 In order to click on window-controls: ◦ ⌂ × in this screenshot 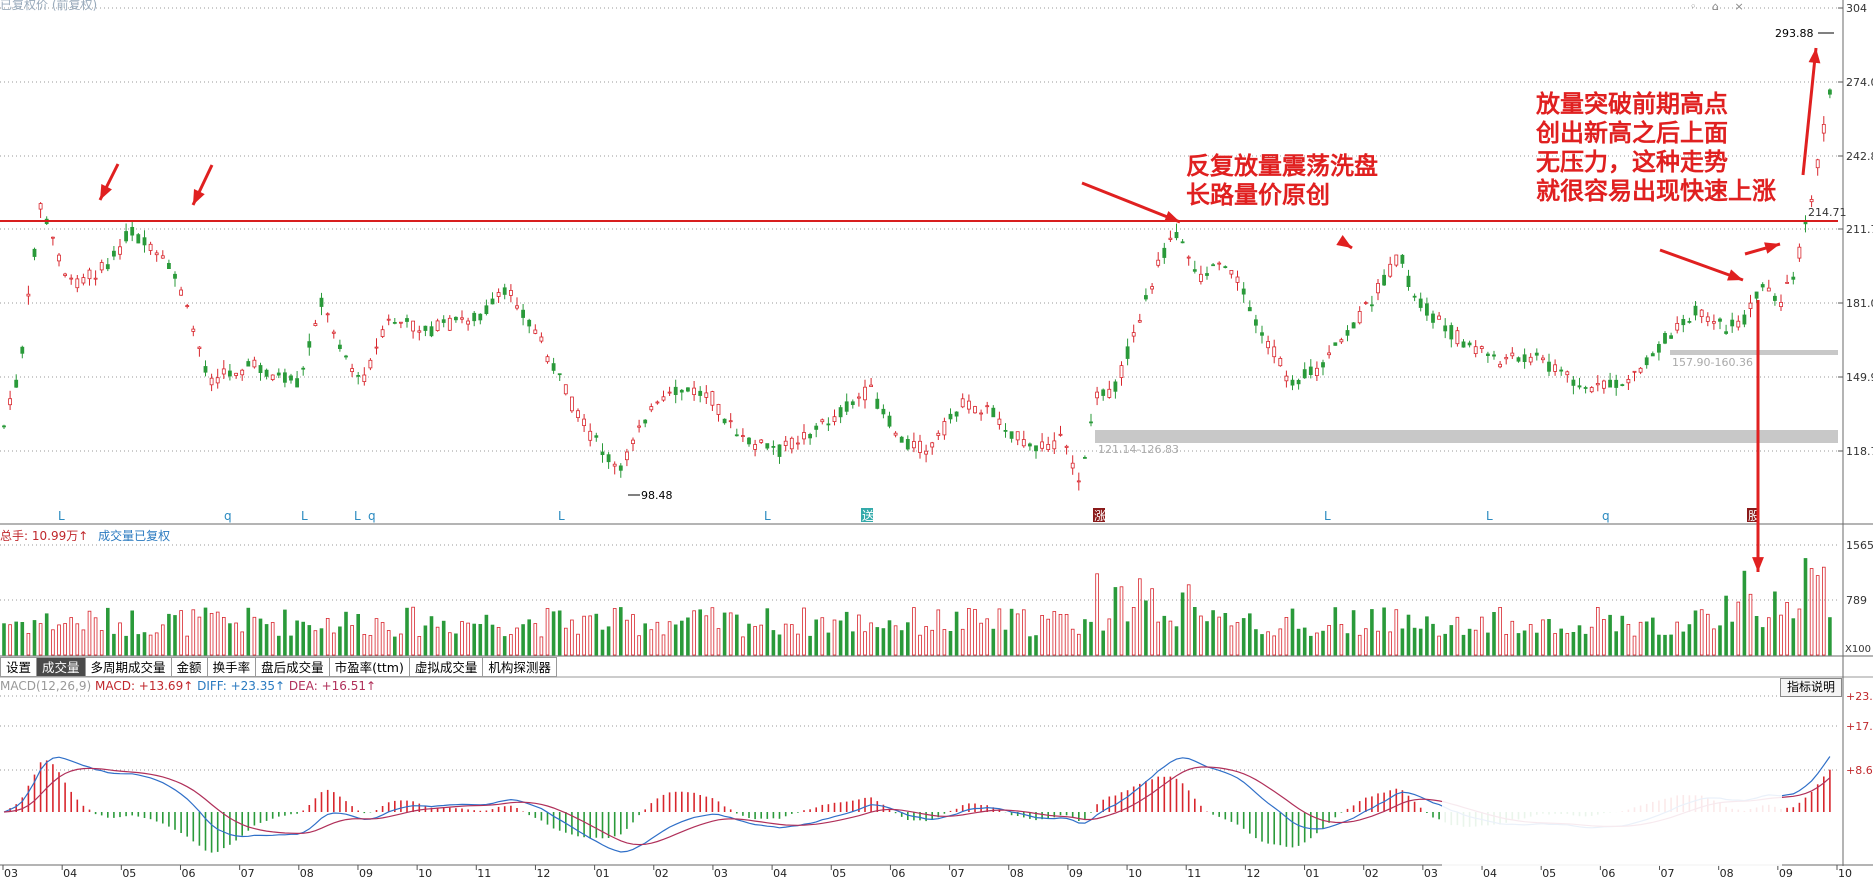, I will do `click(1720, 6)`.